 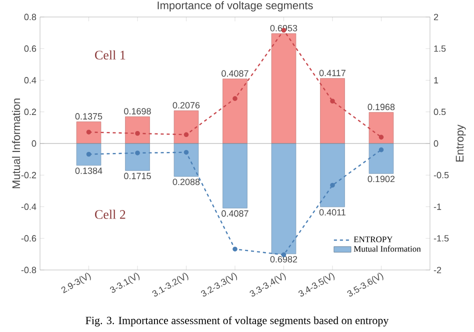 What do you see at coordinates (30, 112) in the screenshot?
I see `y-tick-label: 0.2` at bounding box center [30, 112].